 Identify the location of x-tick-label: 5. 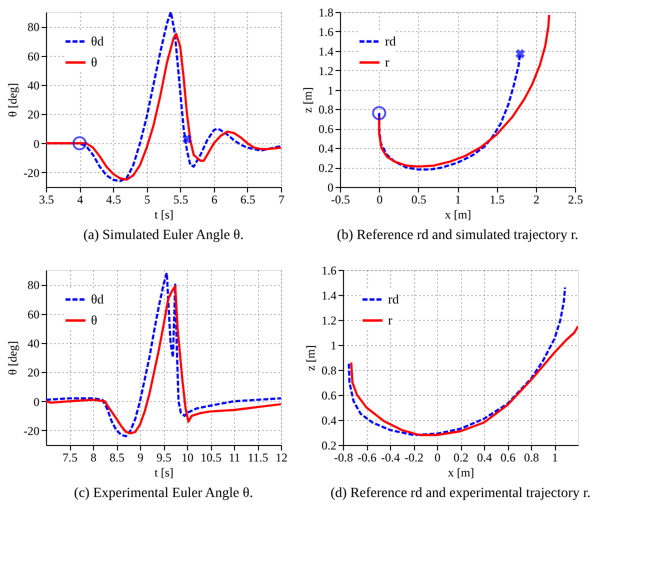
(147, 199).